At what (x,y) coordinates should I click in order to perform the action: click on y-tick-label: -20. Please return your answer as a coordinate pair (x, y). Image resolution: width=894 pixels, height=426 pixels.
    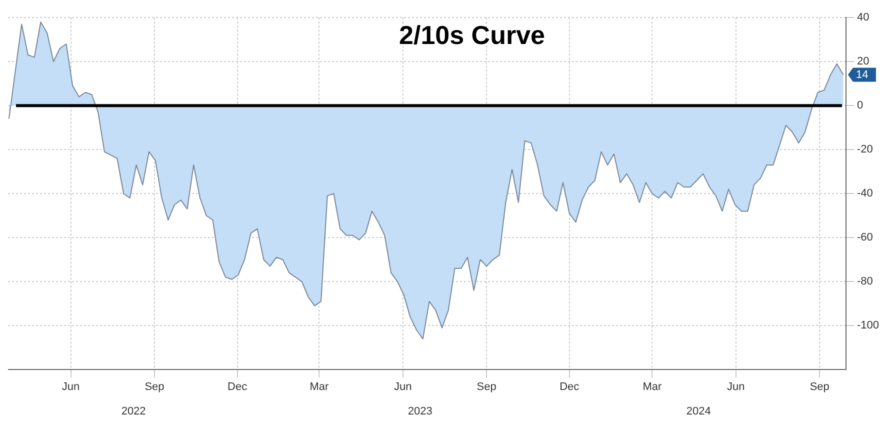
    Looking at the image, I should click on (864, 150).